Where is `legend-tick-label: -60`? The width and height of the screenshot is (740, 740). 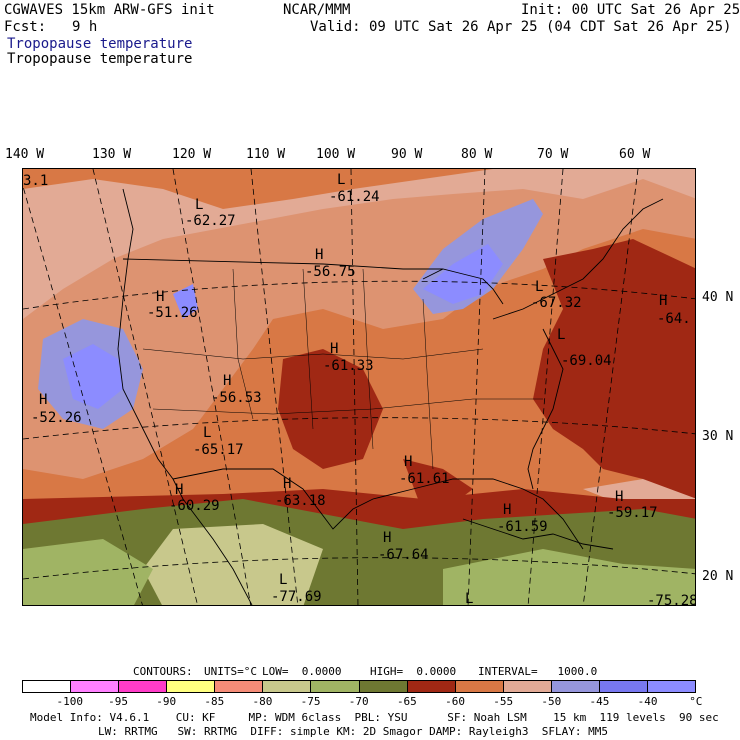
legend-tick-label: -60 is located at coordinates (455, 701).